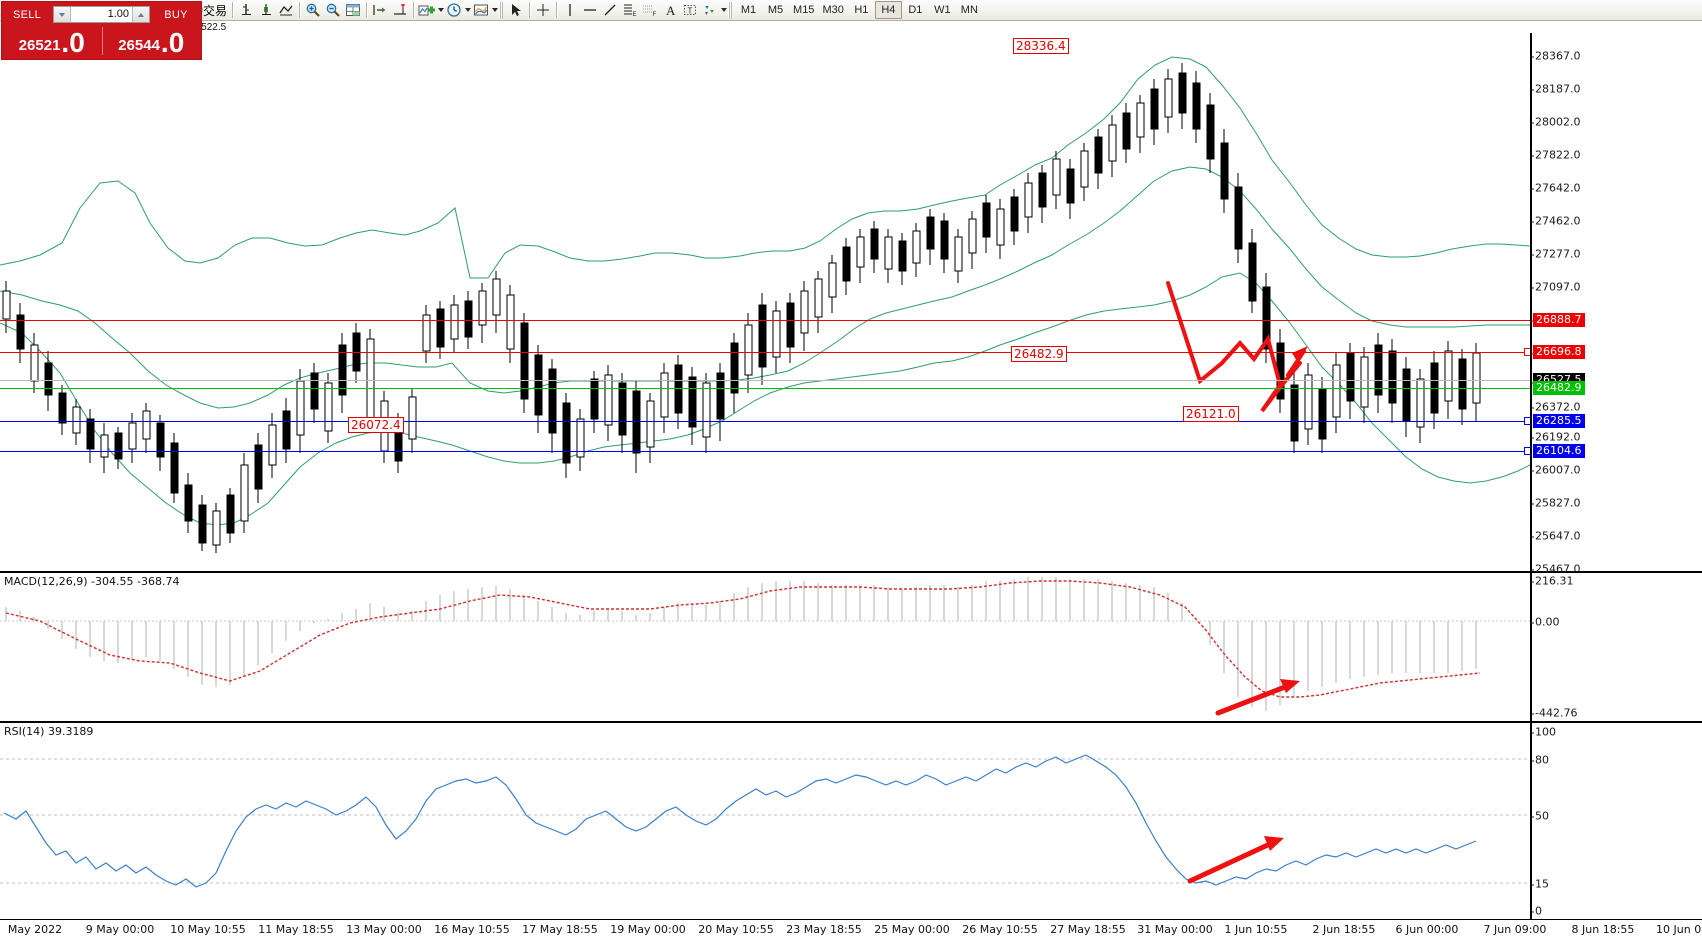 The image size is (1702, 939). What do you see at coordinates (246, 10) in the screenshot?
I see `crosshair-bar-icon` at bounding box center [246, 10].